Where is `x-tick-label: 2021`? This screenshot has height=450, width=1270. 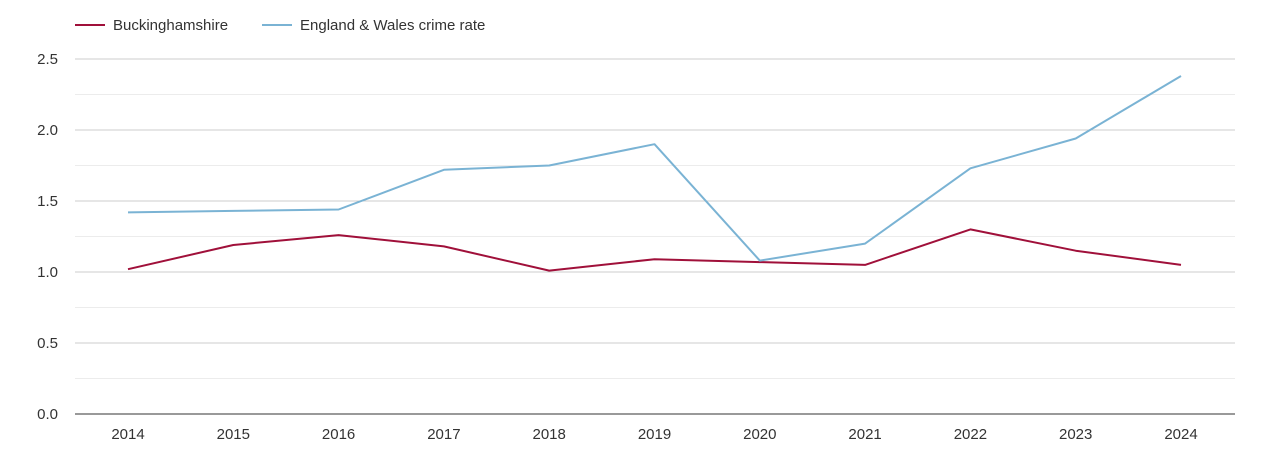 x-tick-label: 2021 is located at coordinates (864, 434).